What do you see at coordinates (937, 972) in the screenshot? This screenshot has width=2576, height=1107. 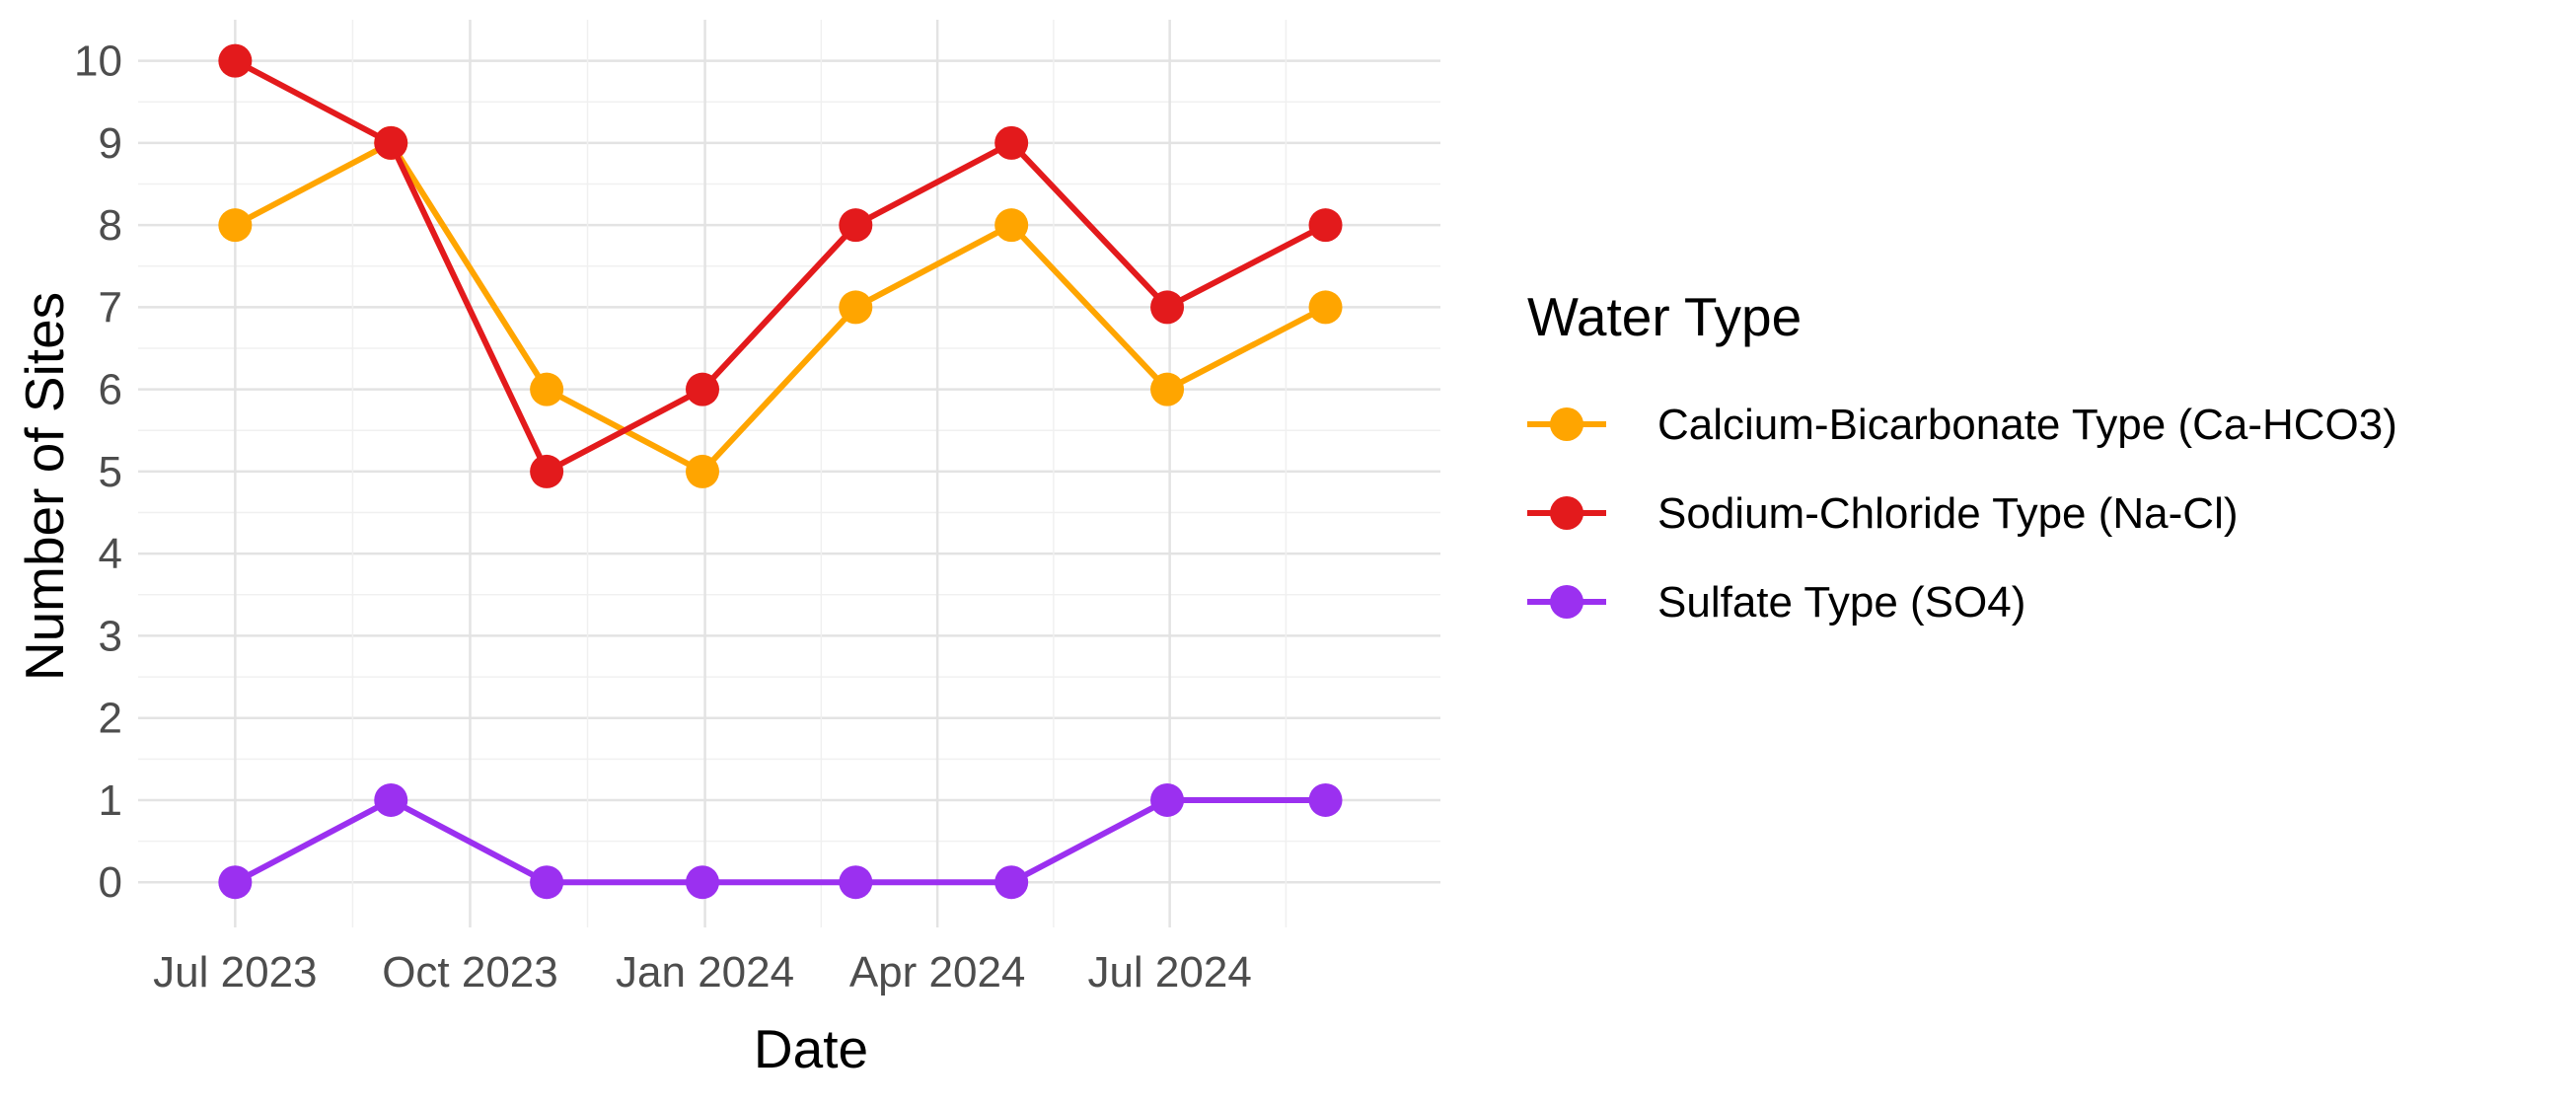 I see `x-tick-label: Apr 2024` at bounding box center [937, 972].